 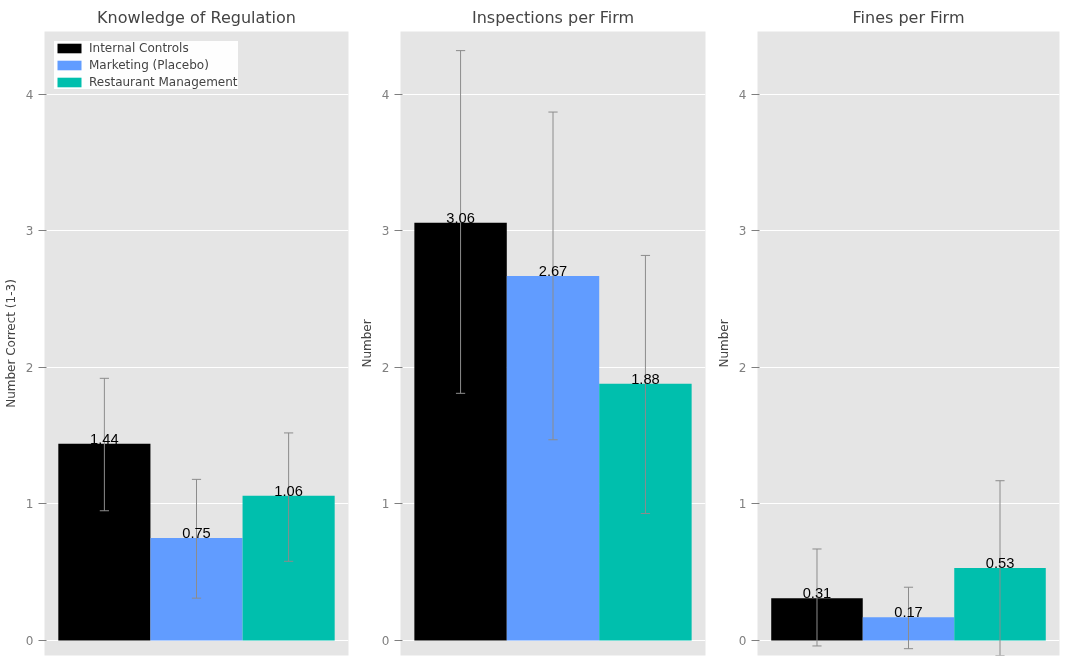 What do you see at coordinates (645, 378) in the screenshot?
I see `data-label: 1.88` at bounding box center [645, 378].